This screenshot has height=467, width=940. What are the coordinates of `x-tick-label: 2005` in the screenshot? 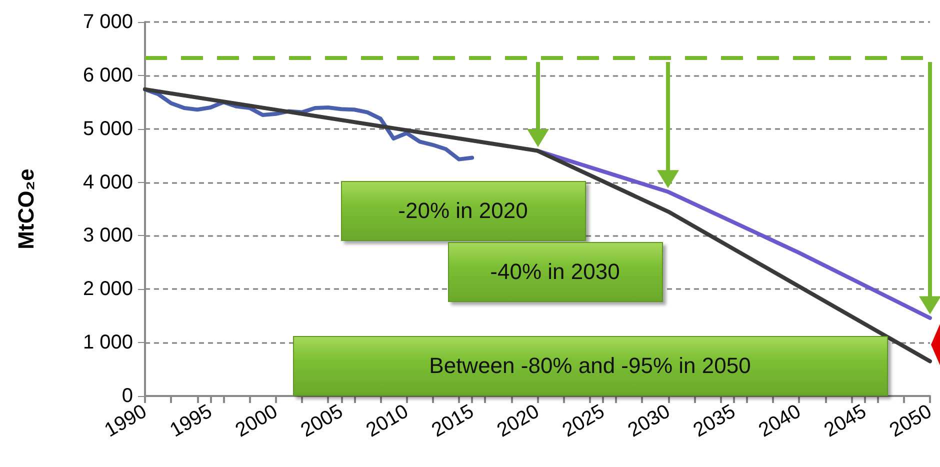 It's located at (322, 421).